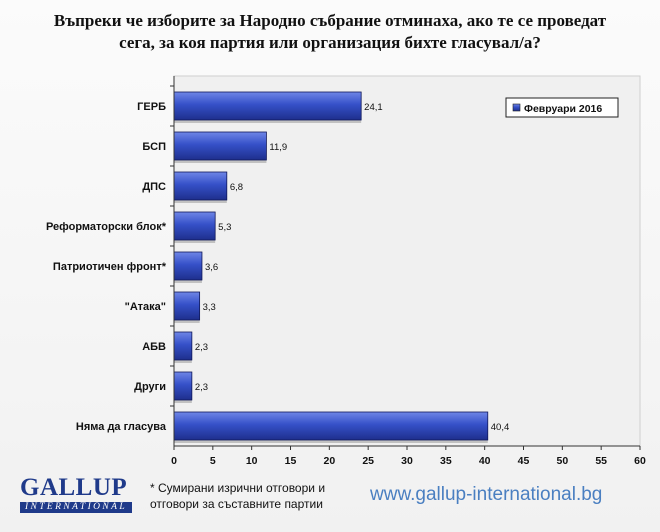 Image resolution: width=660 pixels, height=532 pixels. I want to click on data-label: 3,3, so click(209, 307).